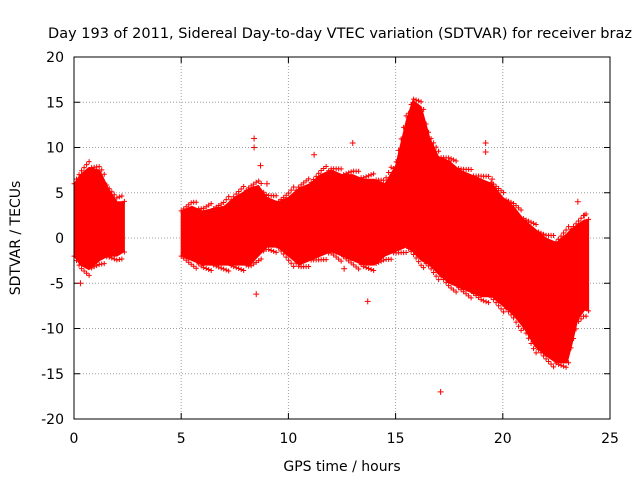  Describe the element at coordinates (341, 467) in the screenshot. I see `x-axis-label: GPS time / hours` at that location.